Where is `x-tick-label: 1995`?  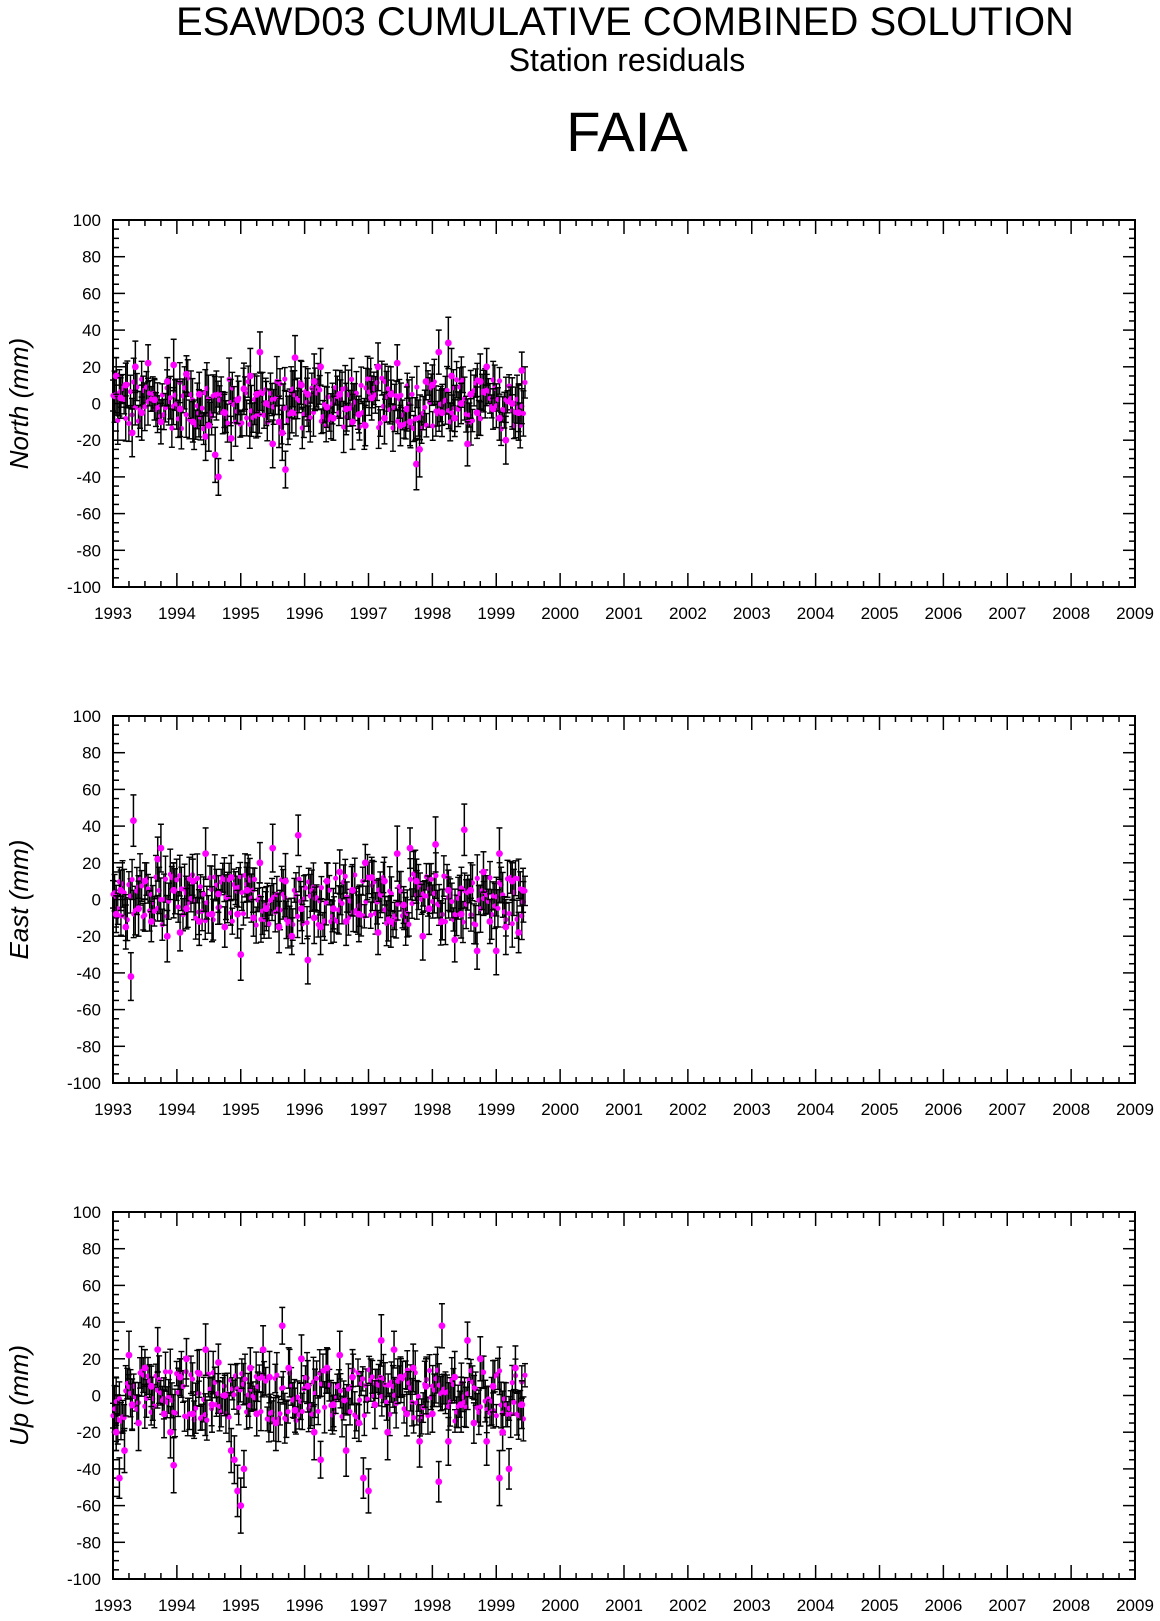
x-tick-label: 1995 is located at coordinates (241, 1605).